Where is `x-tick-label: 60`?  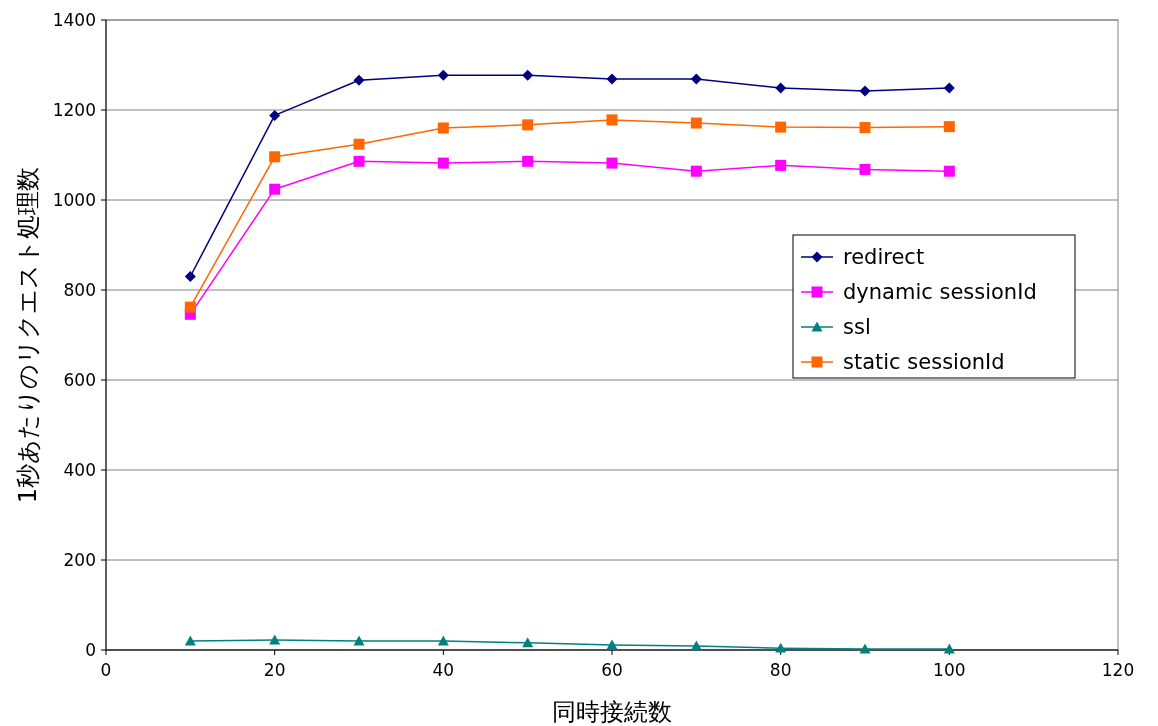
x-tick-label: 60 is located at coordinates (612, 670).